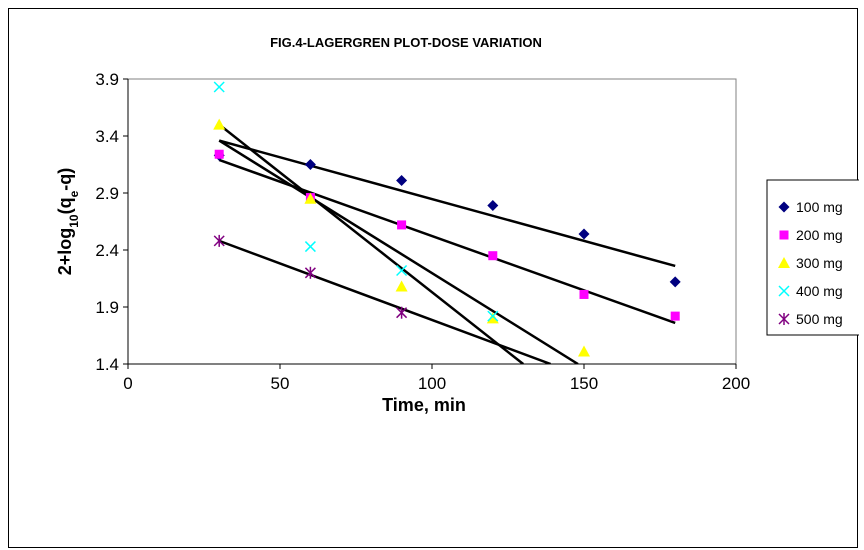  Describe the element at coordinates (107, 250) in the screenshot. I see `y-tick-label: 2.4` at that location.